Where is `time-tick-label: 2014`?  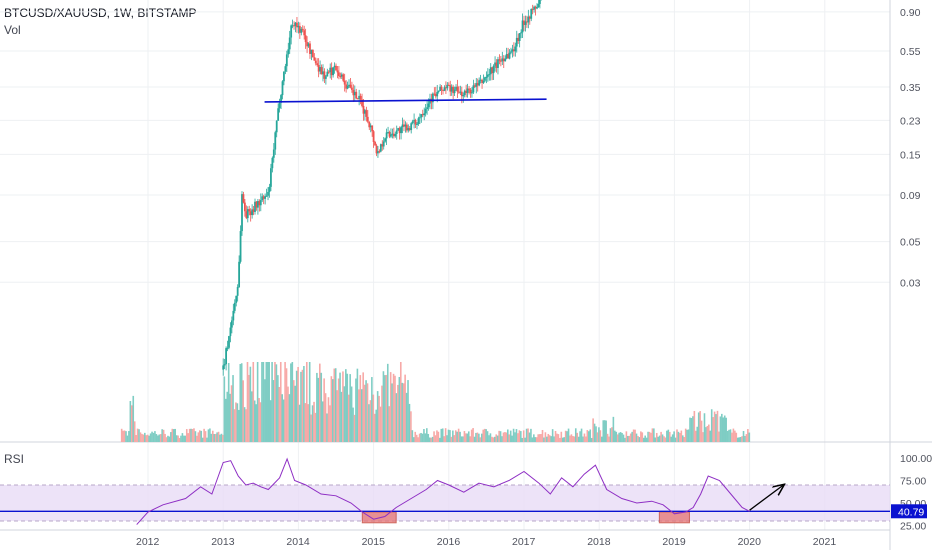 time-tick-label: 2014 is located at coordinates (298, 542).